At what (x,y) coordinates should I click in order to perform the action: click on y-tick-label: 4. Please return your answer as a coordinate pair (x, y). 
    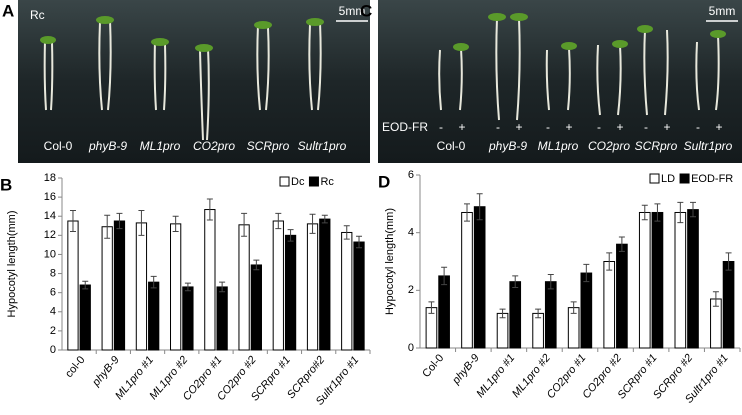
    Looking at the image, I should click on (53, 312).